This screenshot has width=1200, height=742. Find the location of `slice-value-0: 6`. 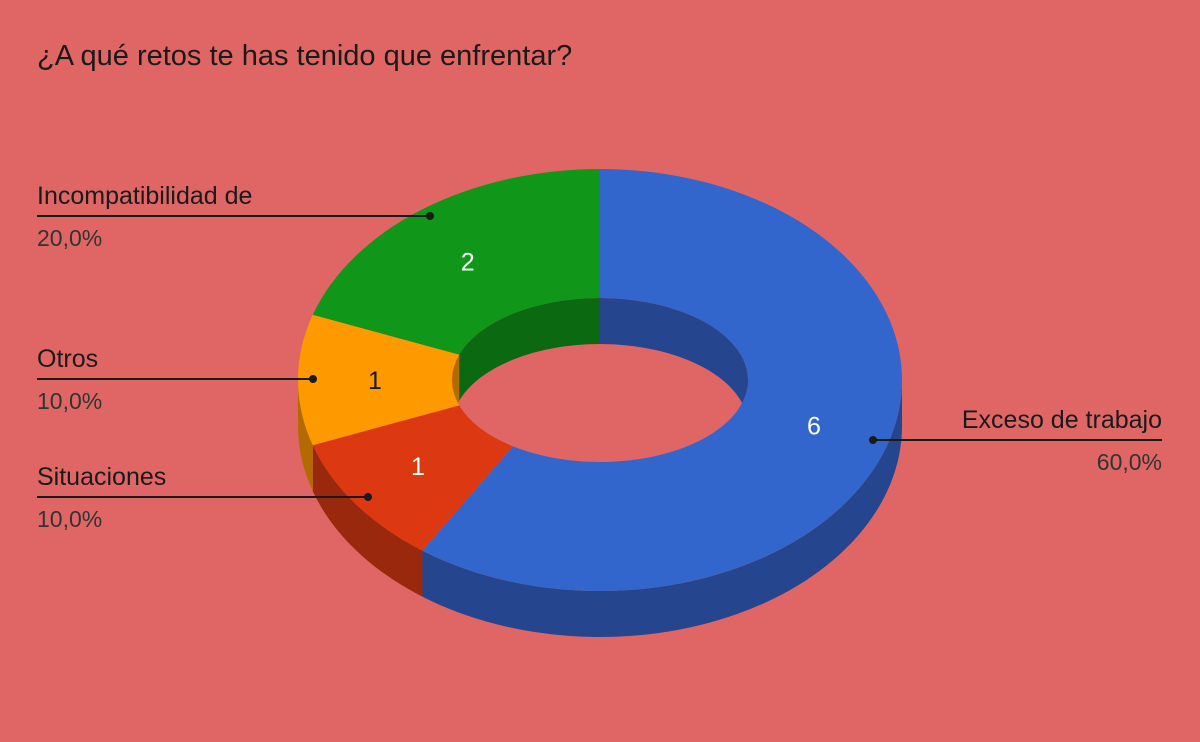

slice-value-0: 6 is located at coordinates (814, 426).